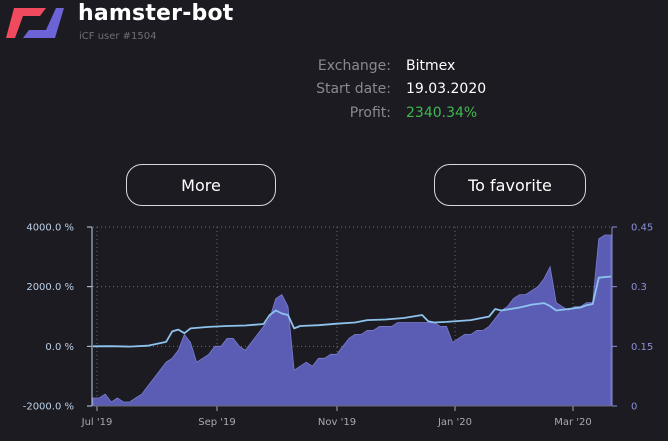 This screenshot has height=441, width=668. Describe the element at coordinates (370, 113) in the screenshot. I see `profit-label: Profit:` at that location.